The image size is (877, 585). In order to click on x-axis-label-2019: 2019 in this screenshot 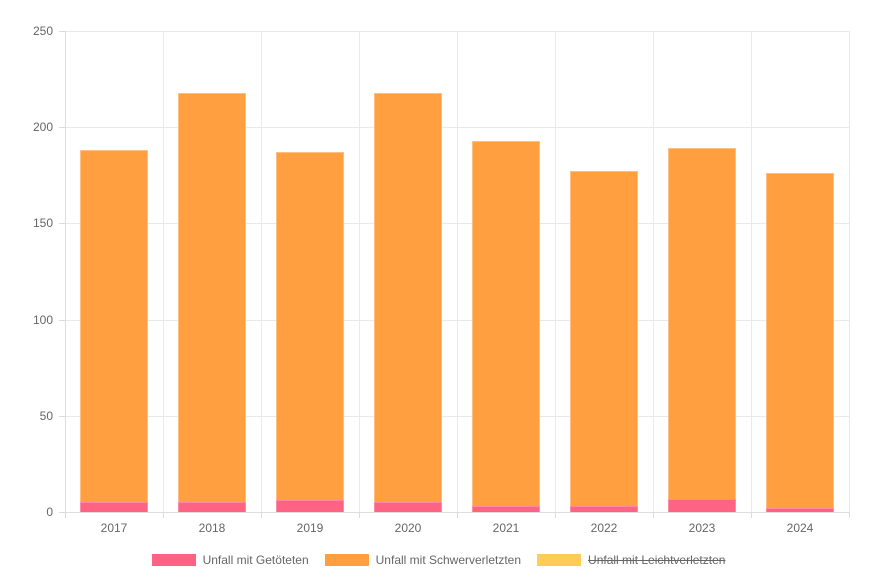, I will do `click(310, 528)`.